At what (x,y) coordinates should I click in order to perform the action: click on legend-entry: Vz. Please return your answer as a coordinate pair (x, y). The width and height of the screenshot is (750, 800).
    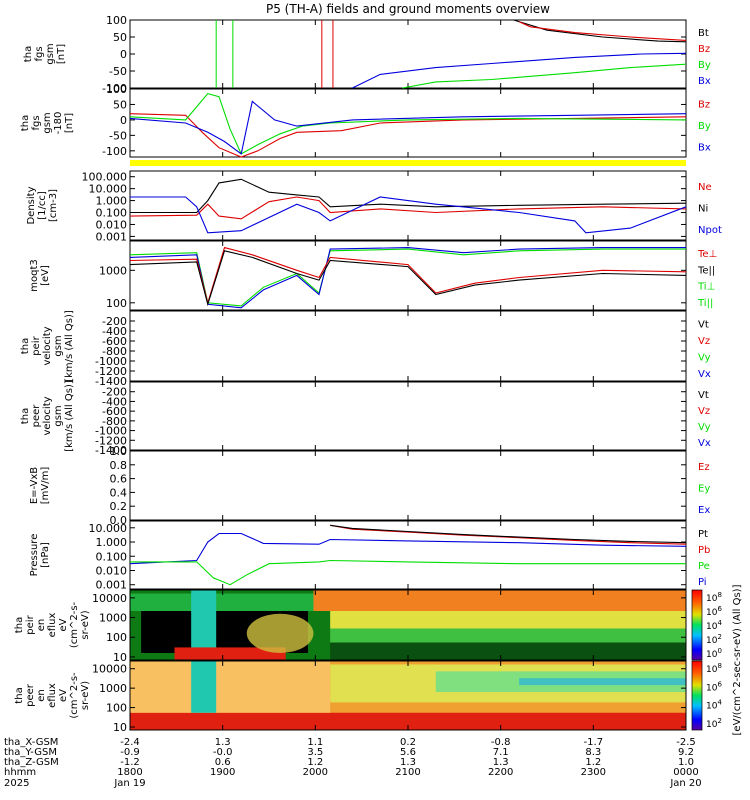
    Looking at the image, I should click on (704, 411).